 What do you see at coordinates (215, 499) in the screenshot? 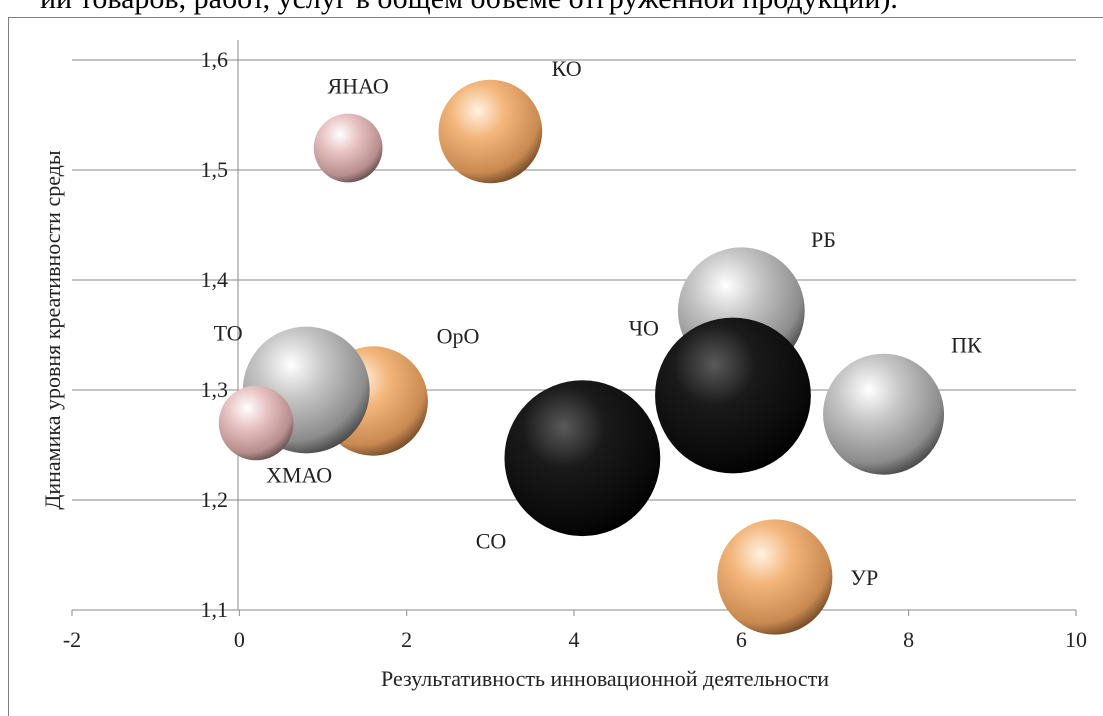
I see `y-tick-label: 1,2` at bounding box center [215, 499].